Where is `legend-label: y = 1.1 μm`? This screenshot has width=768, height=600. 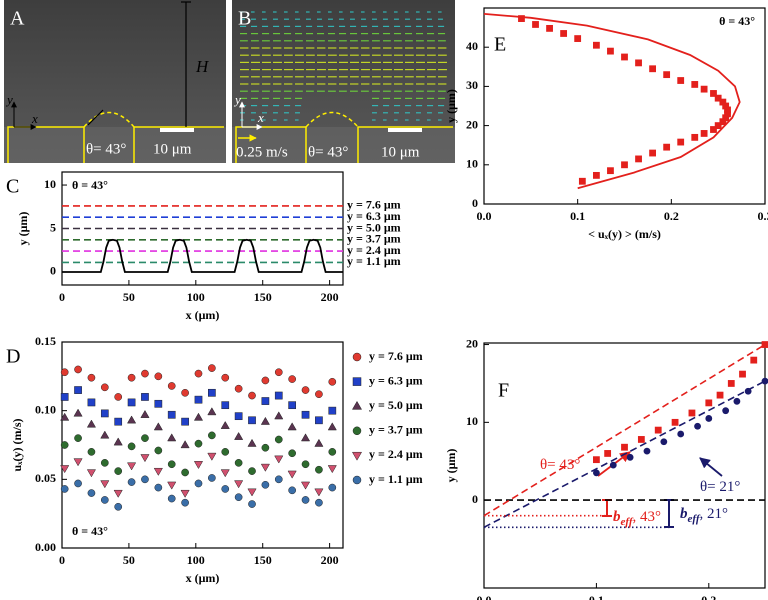
legend-label: y = 1.1 μm is located at coordinates (396, 479).